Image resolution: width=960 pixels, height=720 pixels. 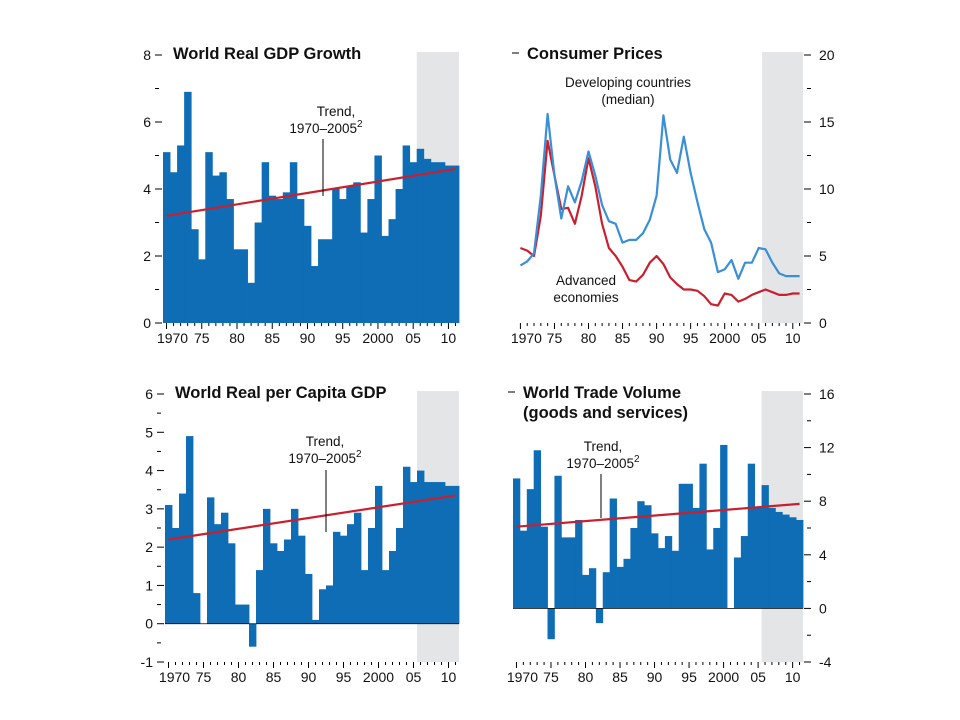 I want to click on trend-line, so click(x=658, y=515).